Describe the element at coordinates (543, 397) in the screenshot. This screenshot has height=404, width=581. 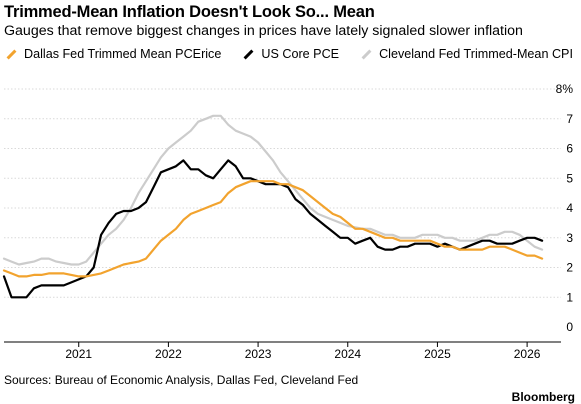
I see `bloomberg-logo: Bloomberg` at that location.